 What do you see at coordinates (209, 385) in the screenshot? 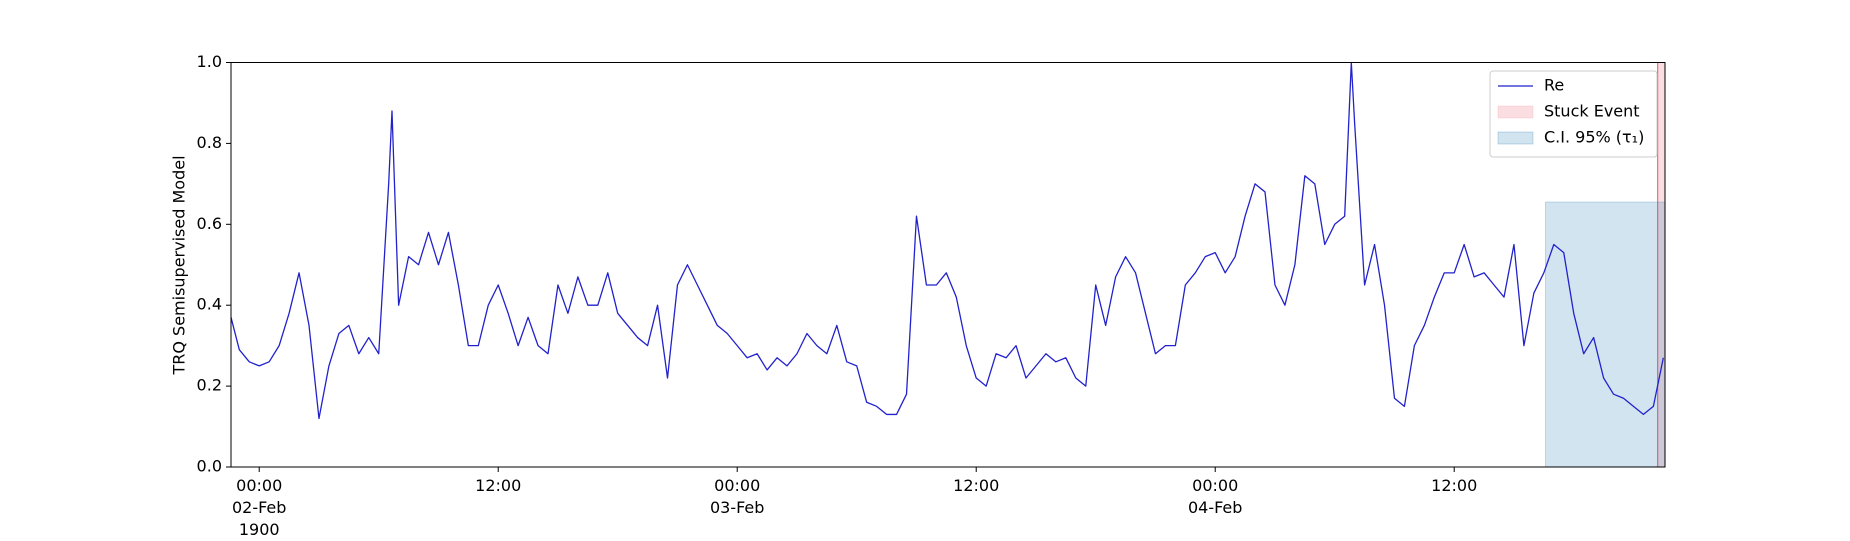
I see `y-tick-label: 0.2` at bounding box center [209, 385].